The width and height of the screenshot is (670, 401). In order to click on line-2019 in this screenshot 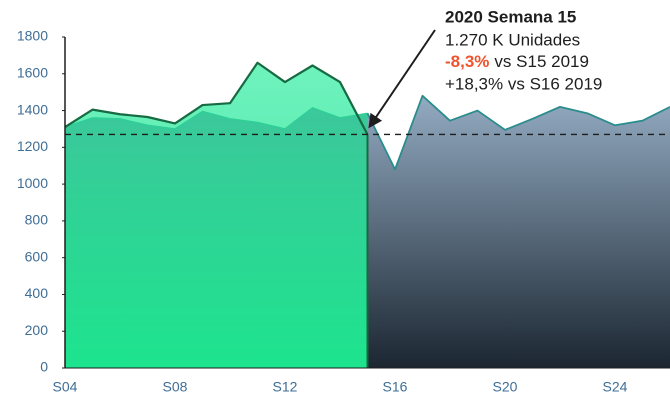, I will do `click(518, 132)`.